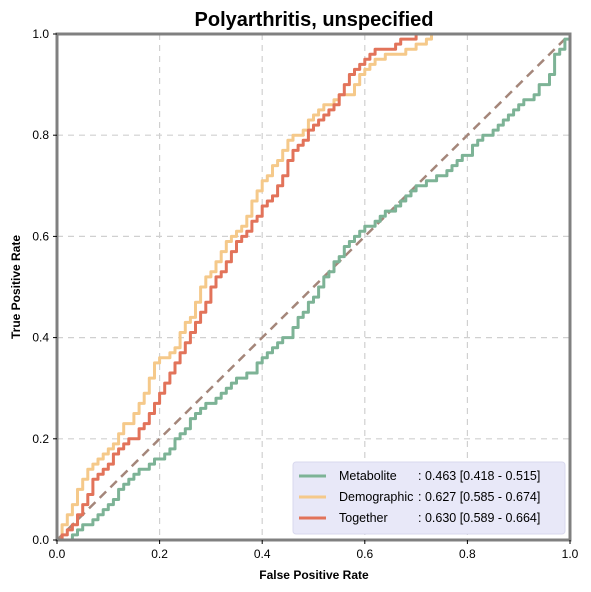  What do you see at coordinates (262, 554) in the screenshot?
I see `x-tick-label: 0.4` at bounding box center [262, 554].